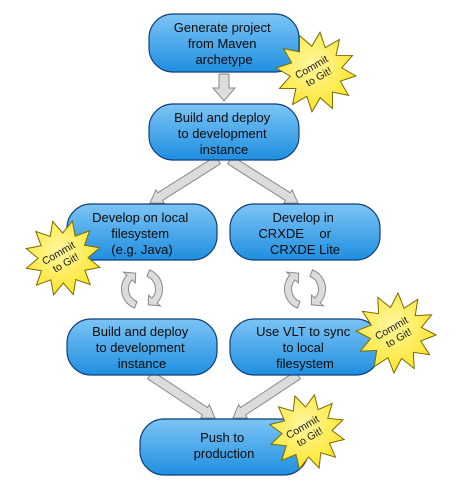 The width and height of the screenshot is (466, 497). I want to click on arrow-generate-to-build, so click(224, 87).